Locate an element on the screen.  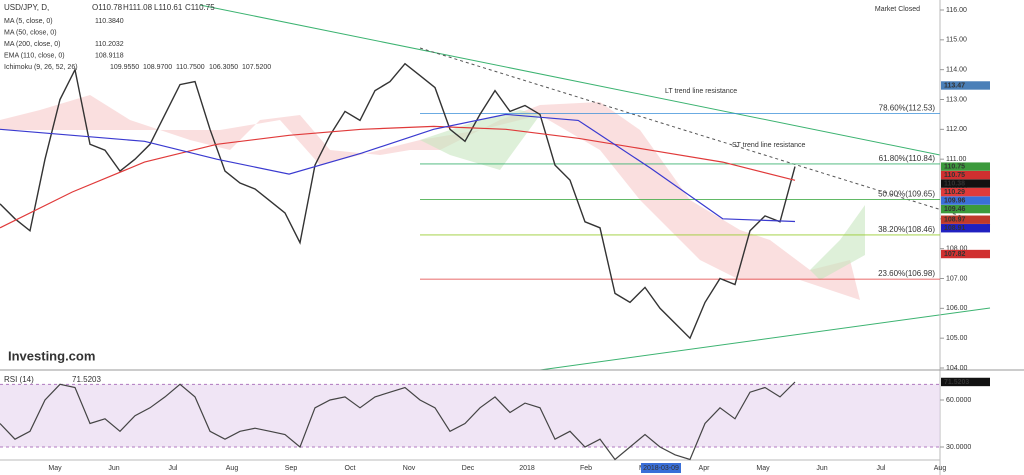
indicator-value: 110.3840 is located at coordinates (109, 21).